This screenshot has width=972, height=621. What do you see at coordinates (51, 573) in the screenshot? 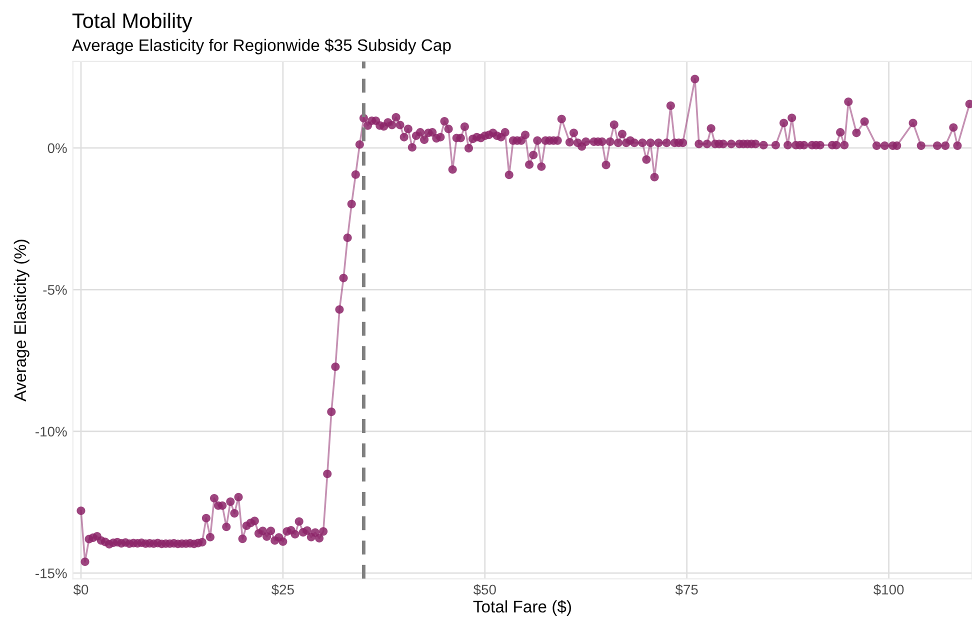
I see `y-tick-label: -15%` at bounding box center [51, 573].